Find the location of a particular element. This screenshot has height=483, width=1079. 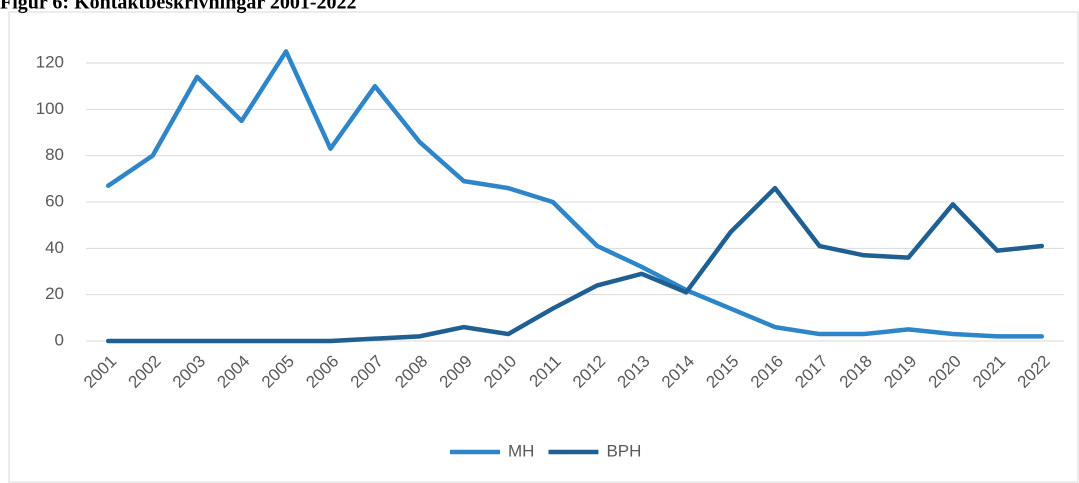

x-tick-label: 2012 is located at coordinates (589, 372).